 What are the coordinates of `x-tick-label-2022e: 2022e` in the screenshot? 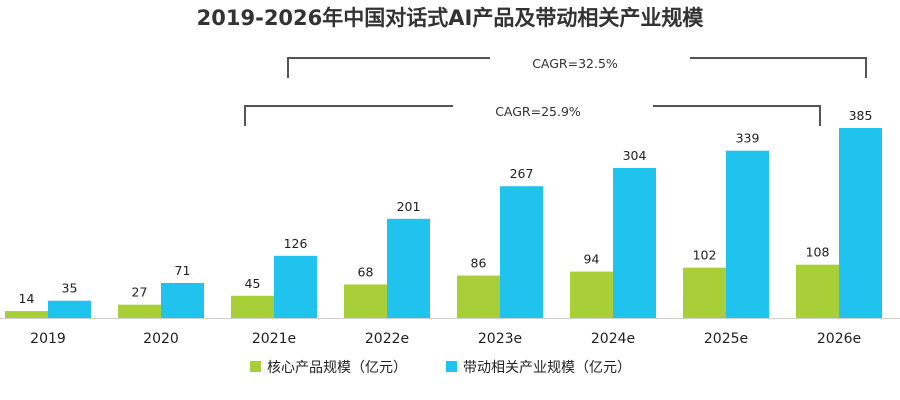 It's located at (387, 339).